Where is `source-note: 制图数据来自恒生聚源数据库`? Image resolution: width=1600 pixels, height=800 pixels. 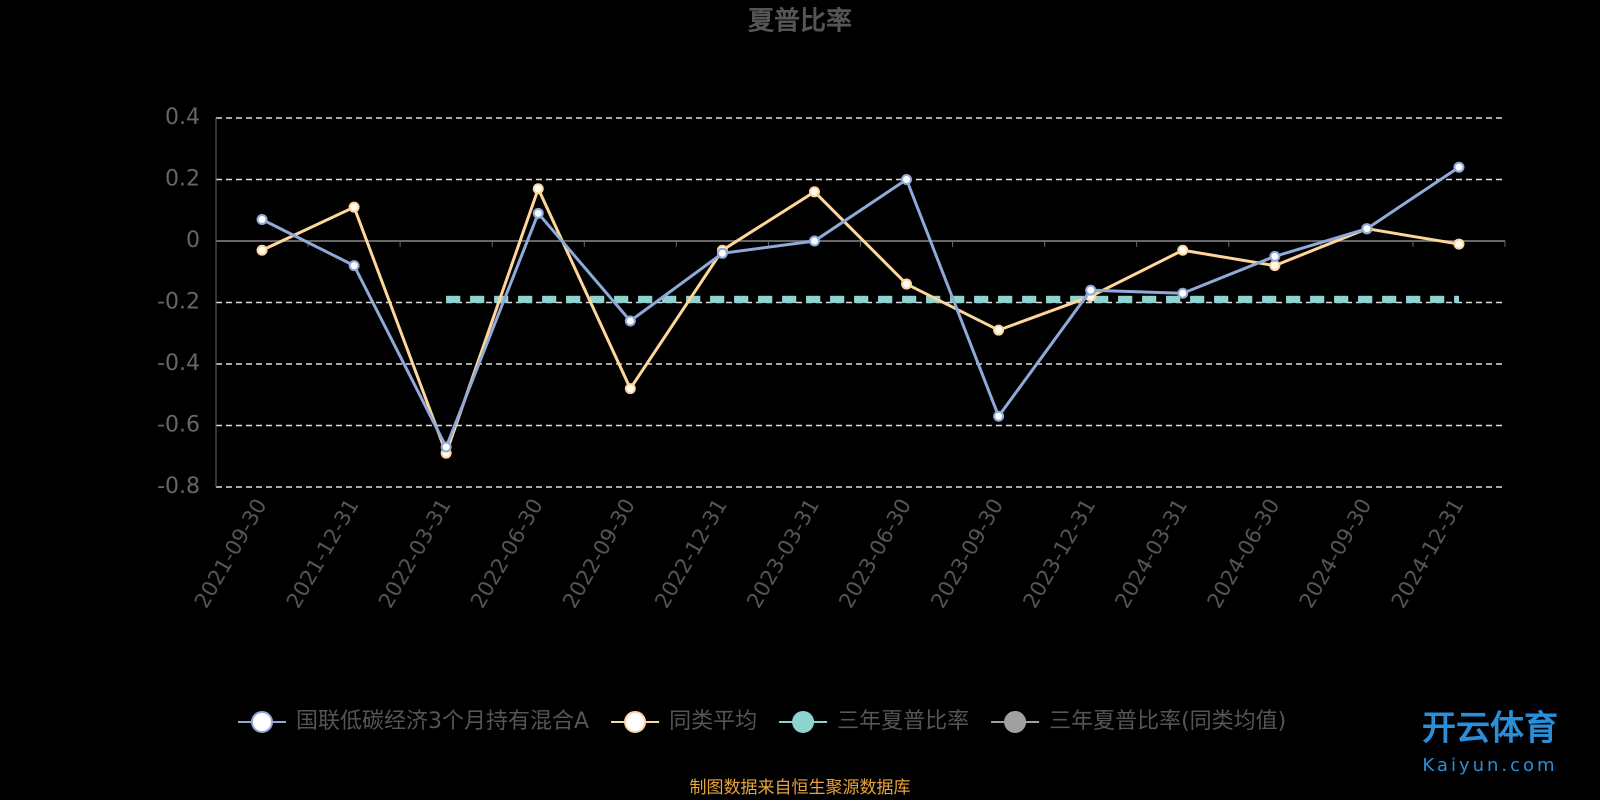 source-note: 制图数据来自恒生聚源数据库 is located at coordinates (800, 788).